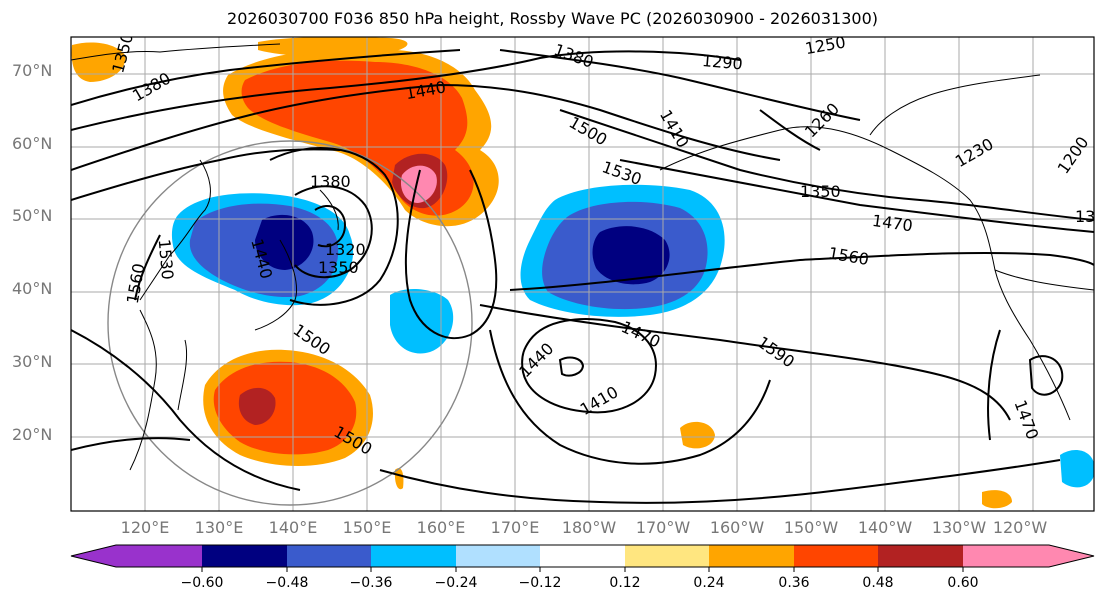 This screenshot has height=604, width=1105. I want to click on lon-label: 130°W, so click(959, 527).